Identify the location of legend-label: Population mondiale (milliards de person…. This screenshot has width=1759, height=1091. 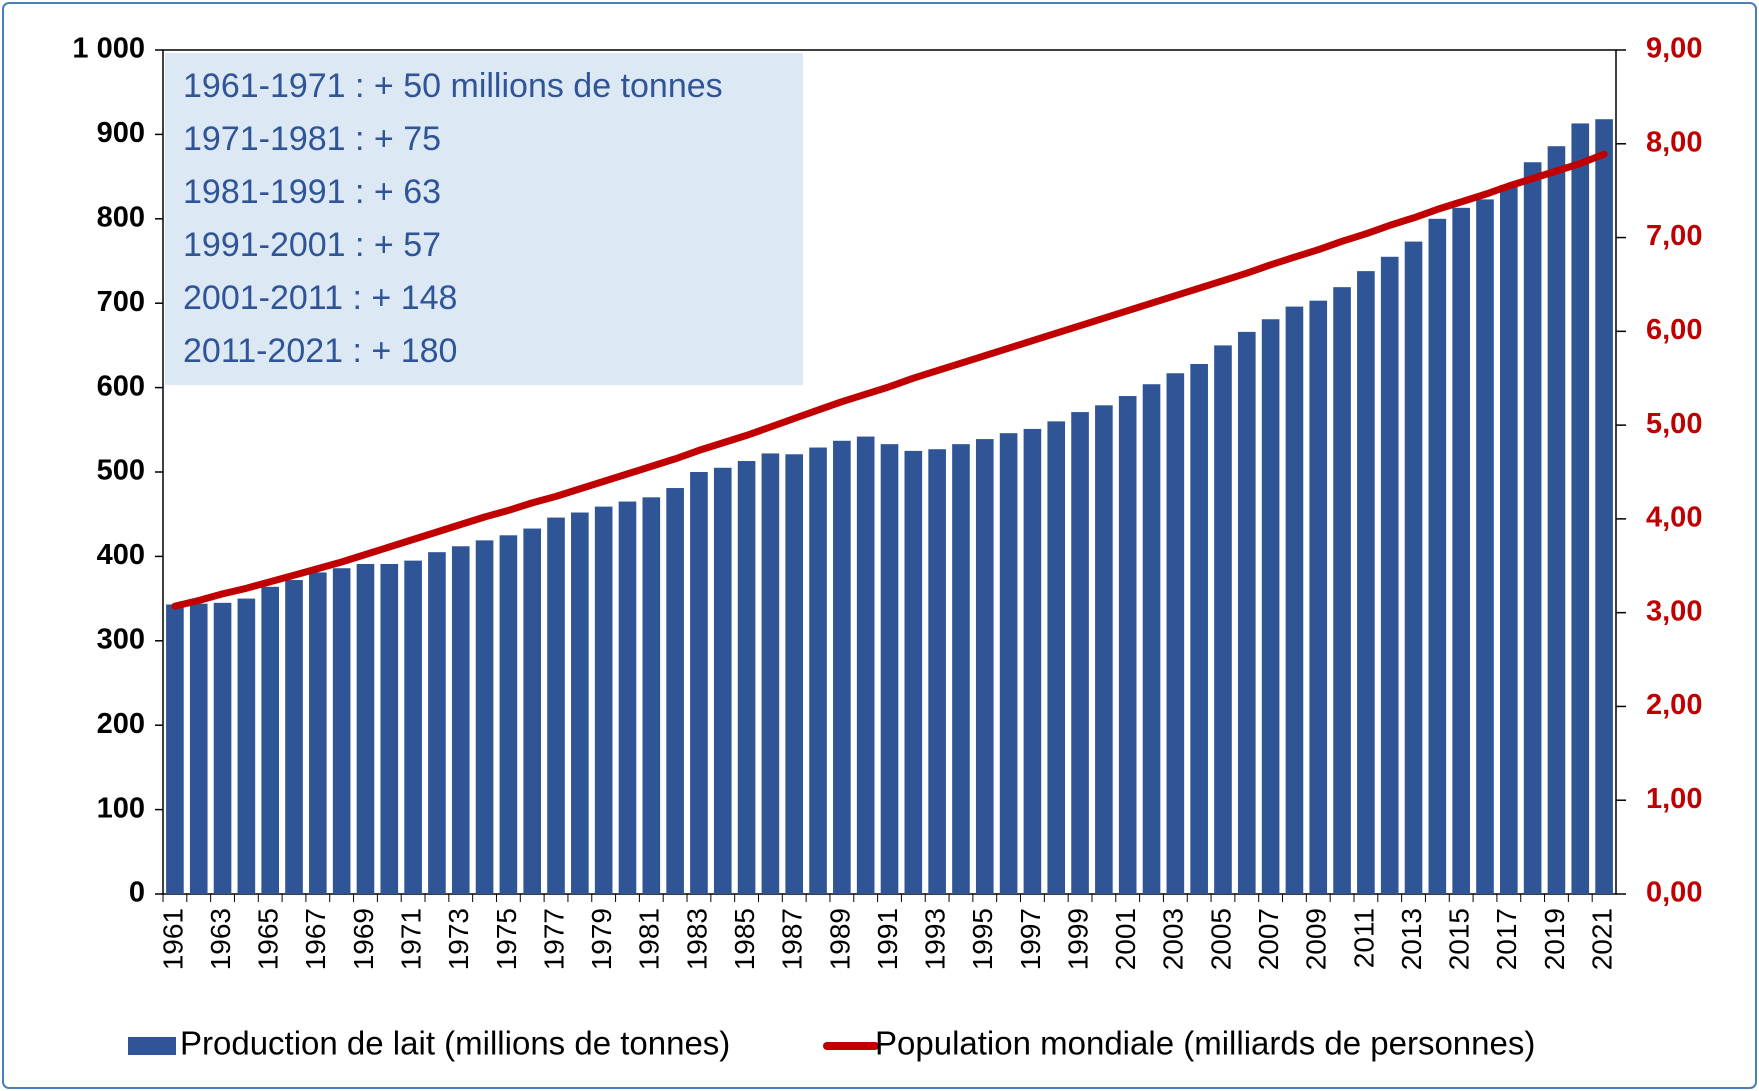
(1205, 1043).